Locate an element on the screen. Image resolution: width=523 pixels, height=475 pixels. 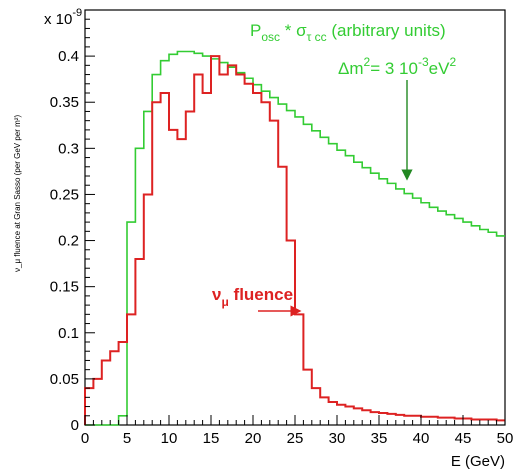
y-tick-label: 0.3 is located at coordinates (68, 148).